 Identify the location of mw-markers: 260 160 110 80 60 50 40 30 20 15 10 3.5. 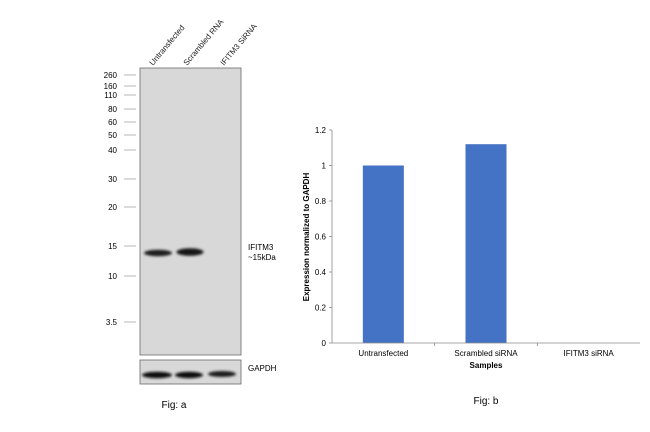
(120, 199).